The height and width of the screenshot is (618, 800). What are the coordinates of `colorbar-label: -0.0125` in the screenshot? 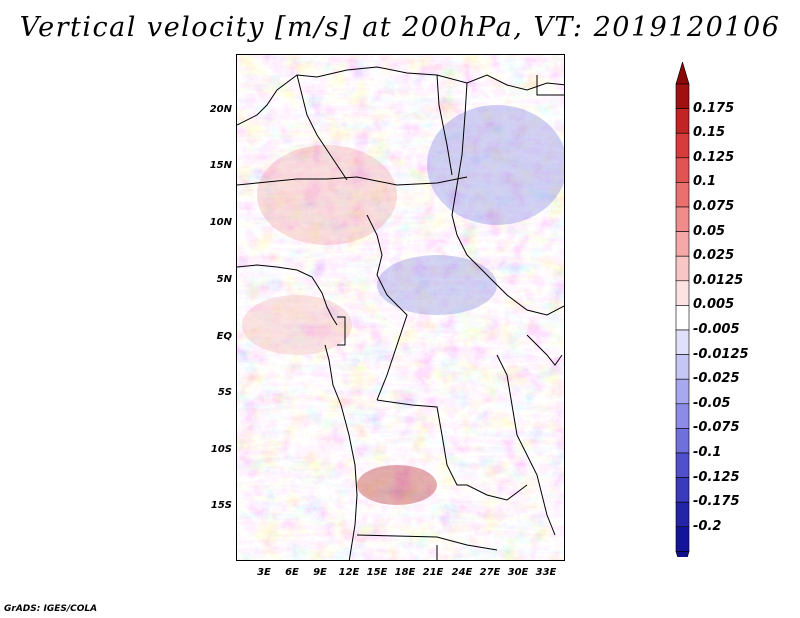 It's located at (721, 354).